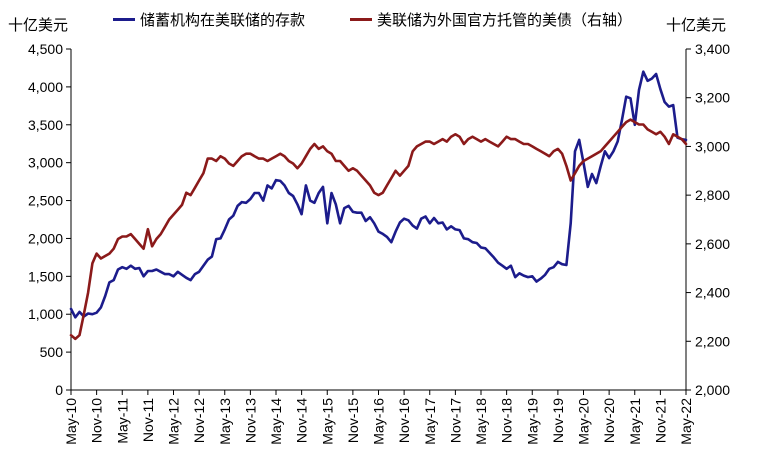  I want to click on right-y-tick-label: 3,400, so click(712, 49).